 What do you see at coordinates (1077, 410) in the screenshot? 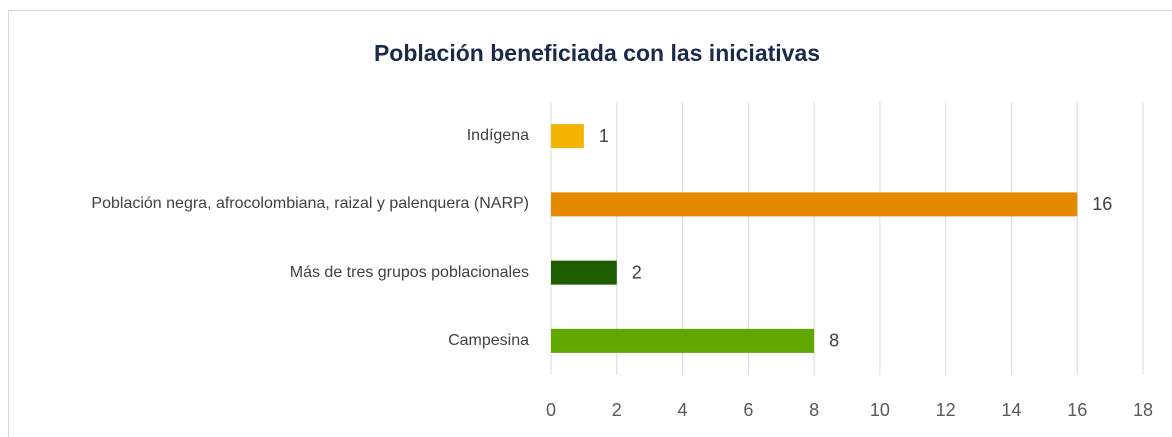
I see `x-tick-label: 16` at bounding box center [1077, 410].